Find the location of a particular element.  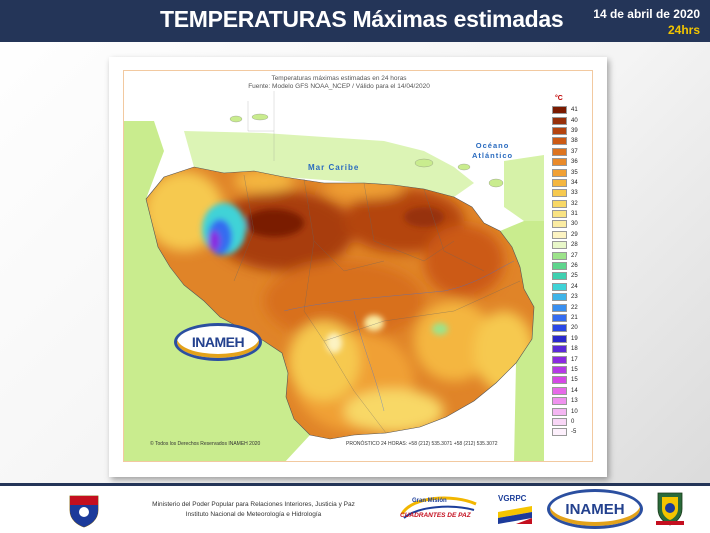

atlantic-green is located at coordinates (524, 188).